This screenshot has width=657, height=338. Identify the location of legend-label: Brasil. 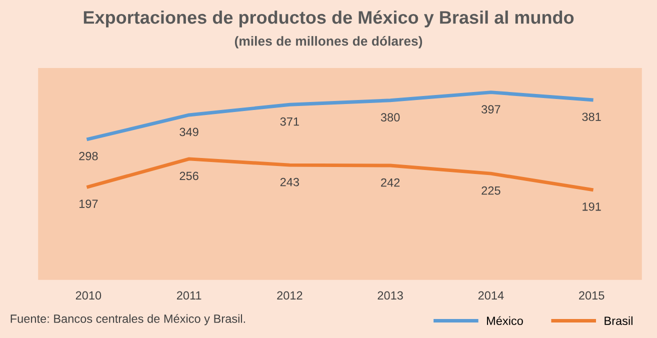
(618, 321).